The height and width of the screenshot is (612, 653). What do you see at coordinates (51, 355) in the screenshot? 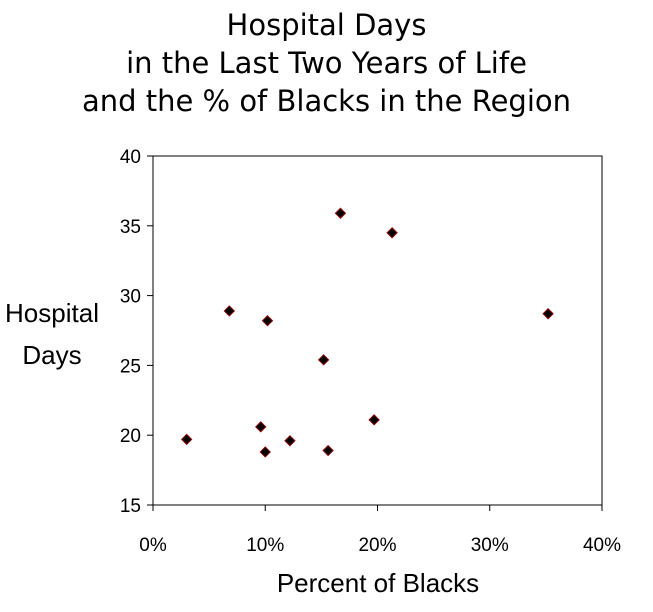
I see `y-axis-label-line-2: Days` at bounding box center [51, 355].